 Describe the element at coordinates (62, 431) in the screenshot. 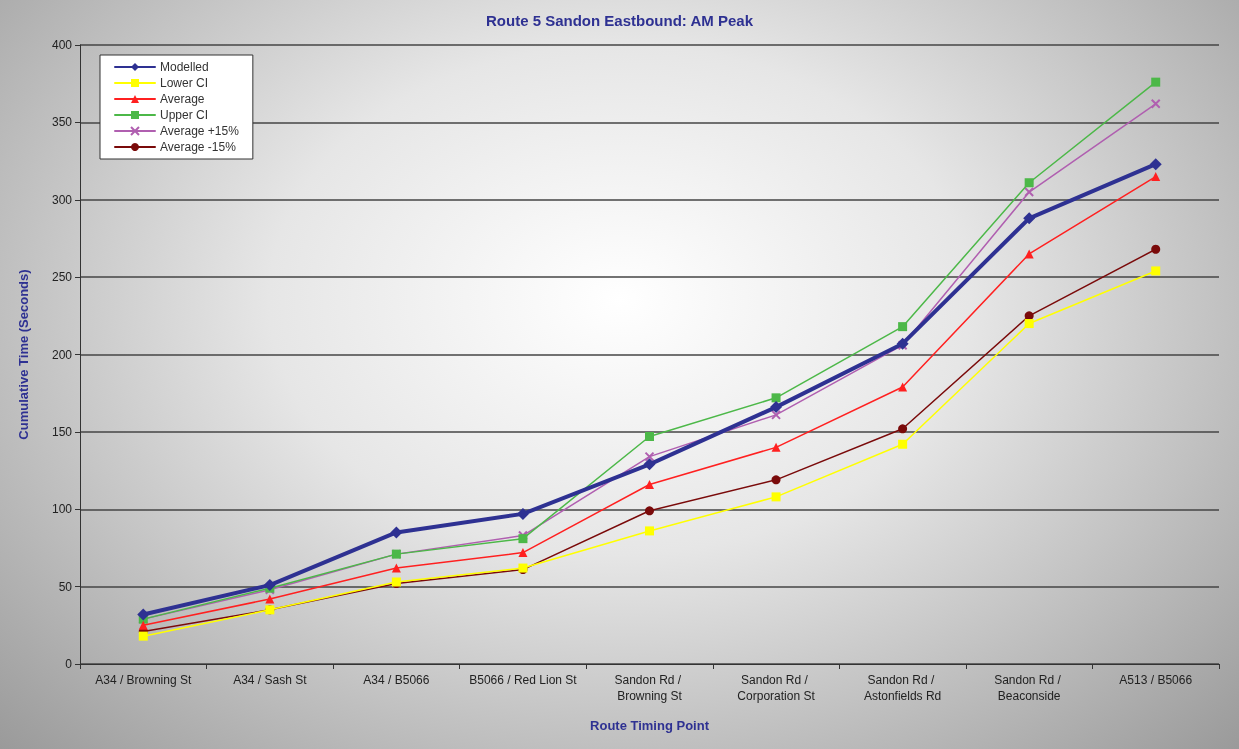

I see `y-tick-label: 150` at that location.